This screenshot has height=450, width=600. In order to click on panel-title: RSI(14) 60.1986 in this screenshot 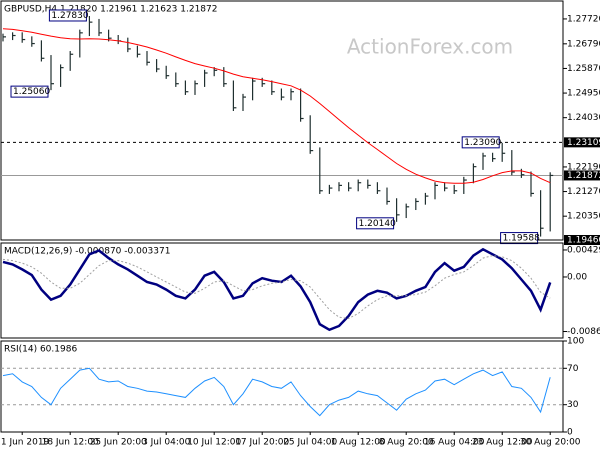, I will do `click(40, 350)`.